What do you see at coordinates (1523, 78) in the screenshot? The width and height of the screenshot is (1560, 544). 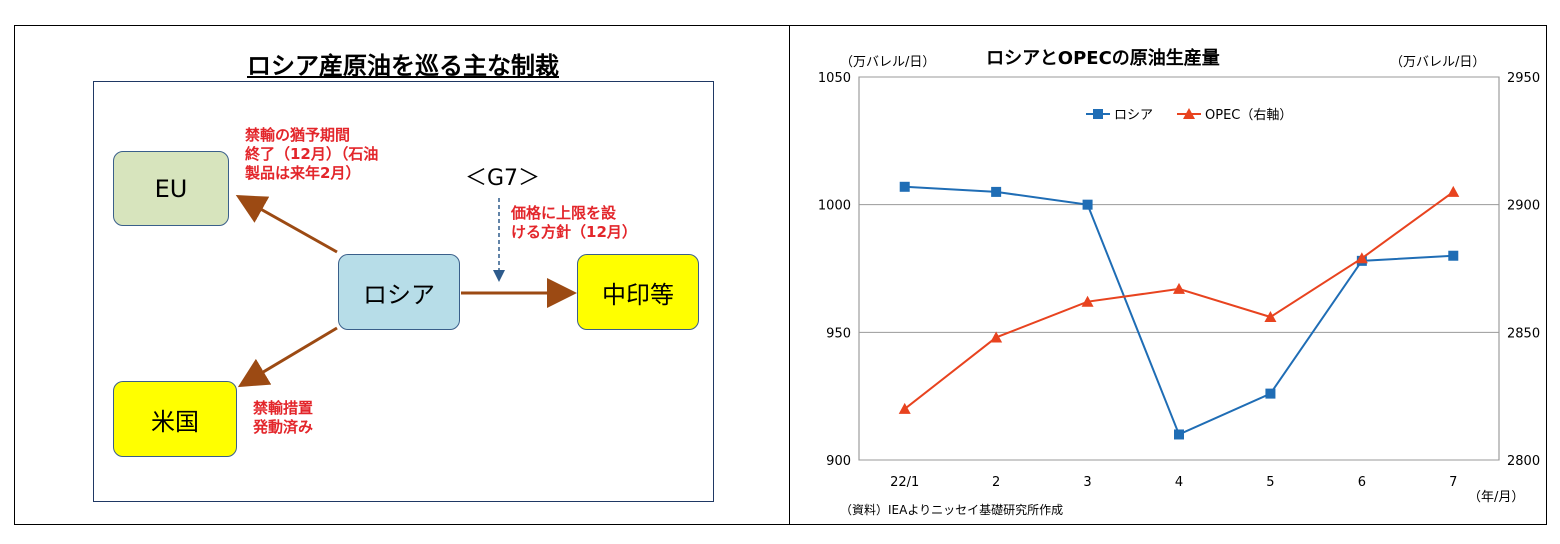 I see `y-right-tick-label: 2950` at bounding box center [1523, 78].